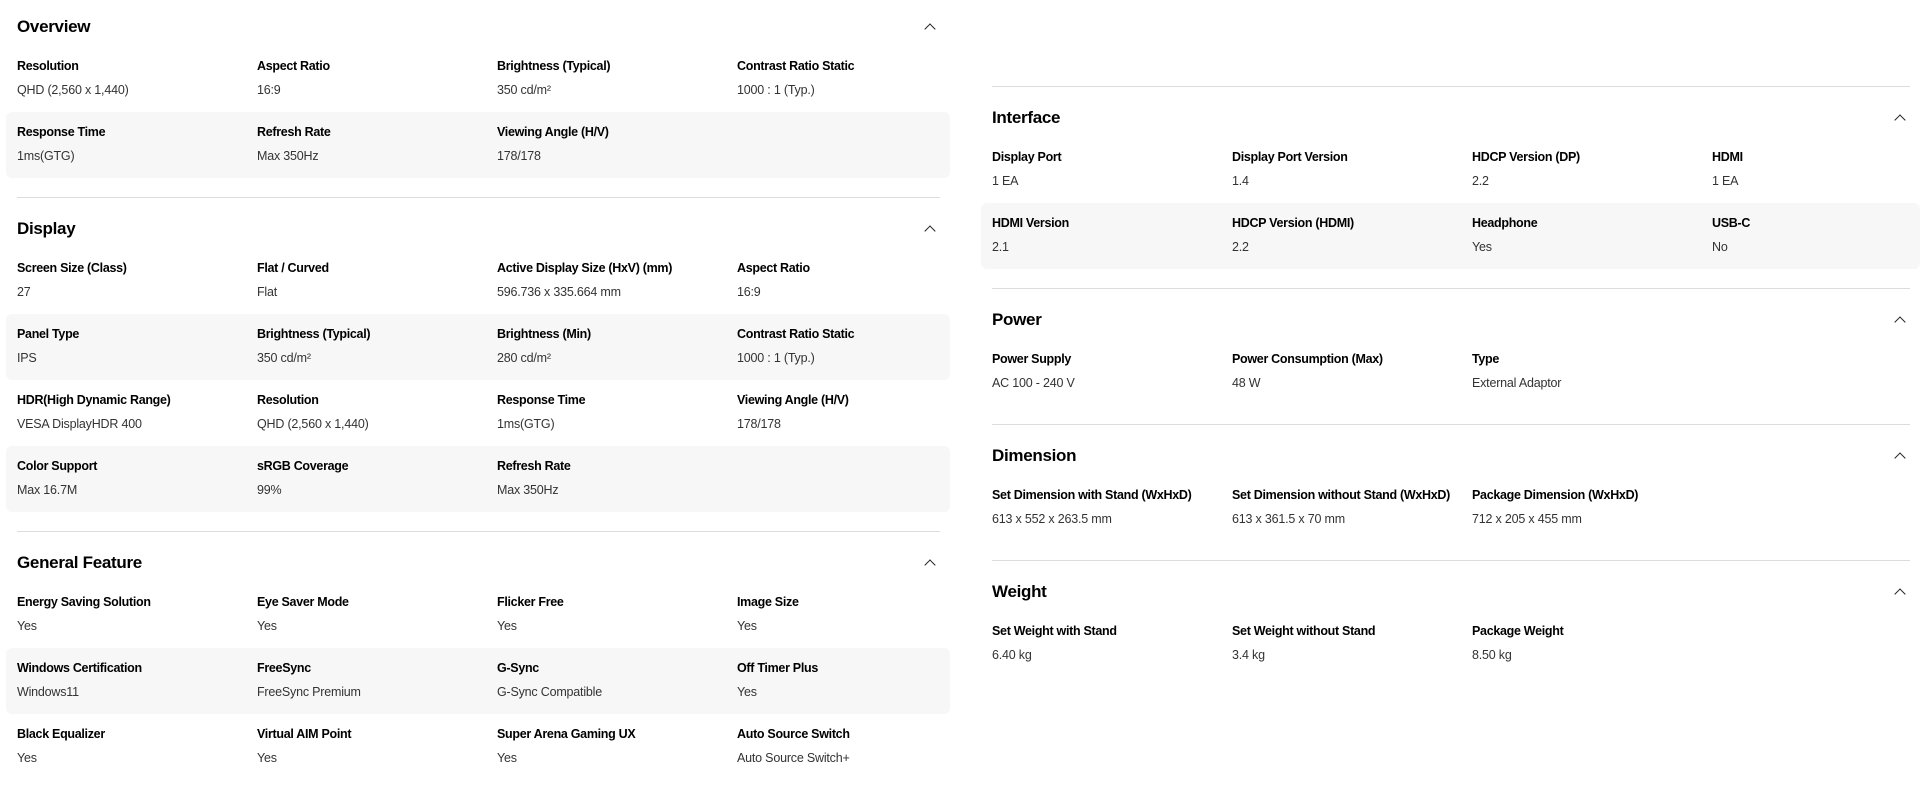  I want to click on spec-label: Response Time, so click(541, 400).